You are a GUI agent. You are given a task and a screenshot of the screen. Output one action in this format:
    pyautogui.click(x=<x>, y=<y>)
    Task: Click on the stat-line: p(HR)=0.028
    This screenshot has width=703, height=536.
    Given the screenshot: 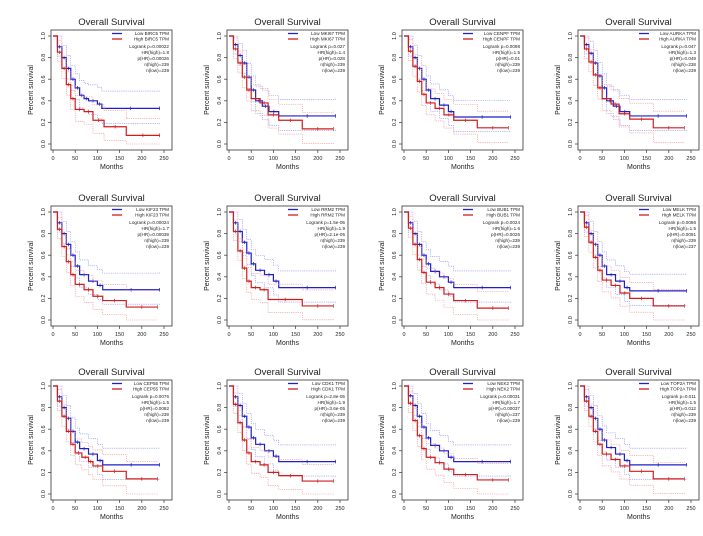 What is the action you would take?
    pyautogui.click(x=332, y=58)
    